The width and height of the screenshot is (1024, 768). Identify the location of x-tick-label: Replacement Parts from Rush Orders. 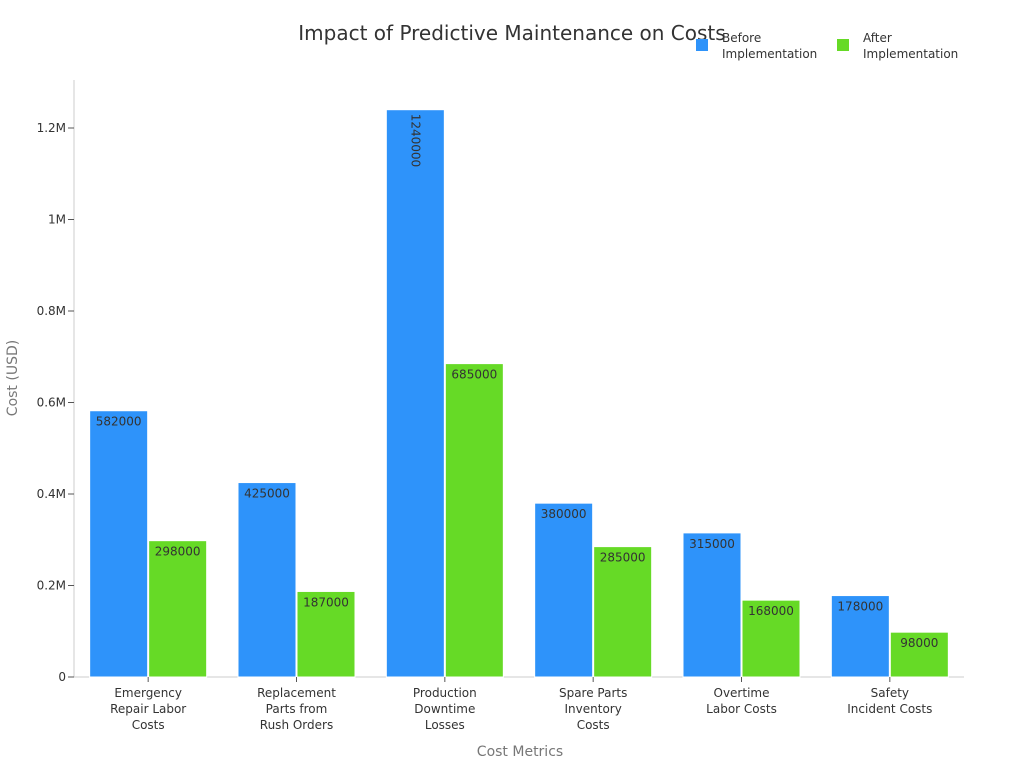
(296, 709).